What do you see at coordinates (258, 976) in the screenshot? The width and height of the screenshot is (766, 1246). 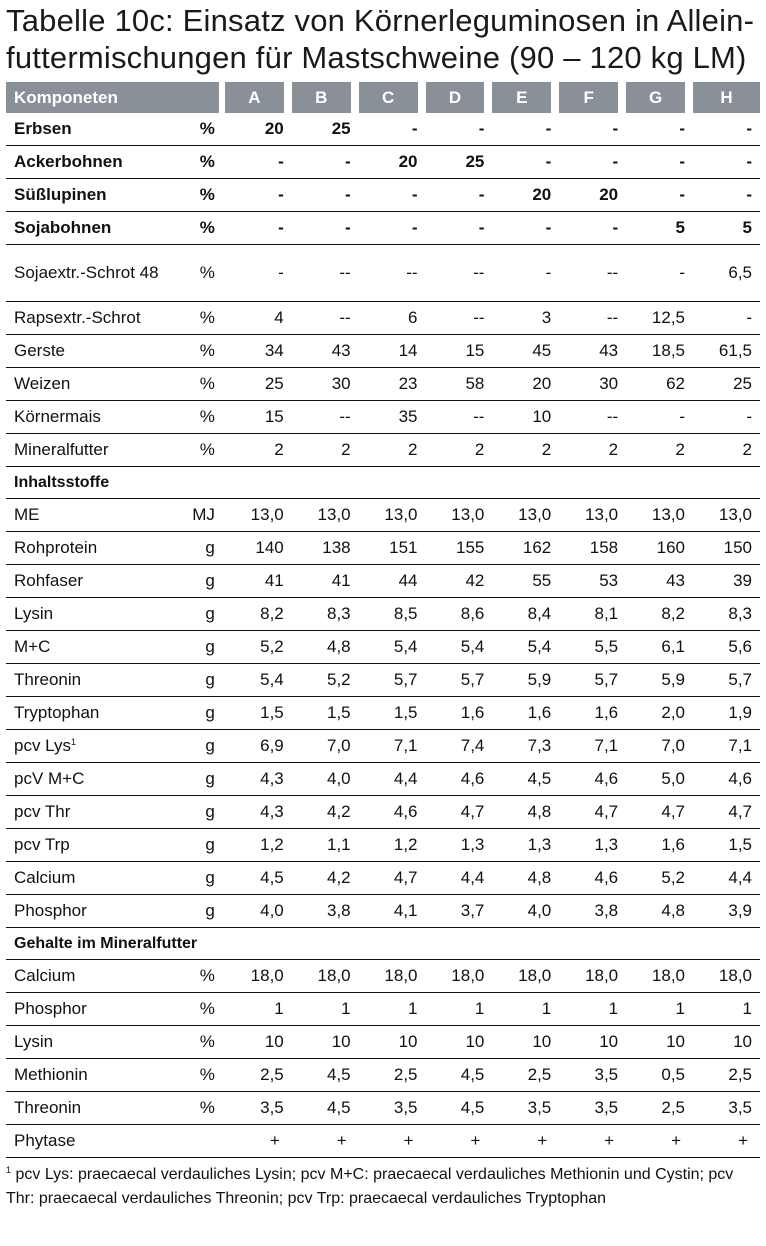 I see `cell-a: 18,0` at bounding box center [258, 976].